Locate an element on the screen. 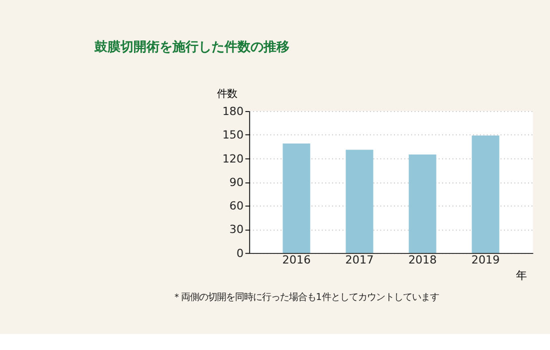  chart-title: 鼓膜切開術を施行した件数の推移 is located at coordinates (192, 46).